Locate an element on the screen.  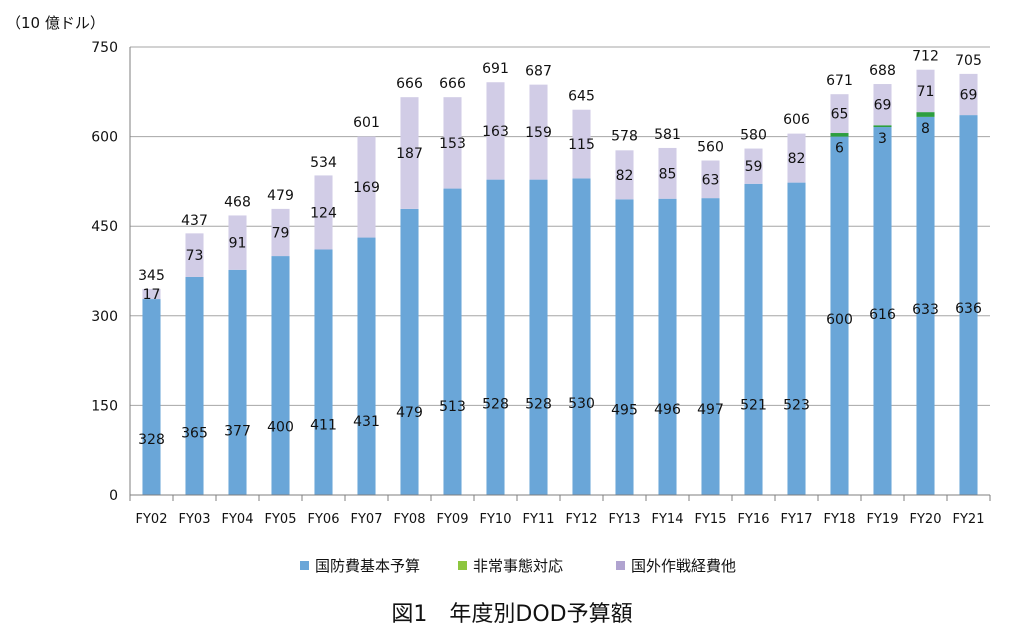
x-tick-label: FY02 is located at coordinates (152, 519).